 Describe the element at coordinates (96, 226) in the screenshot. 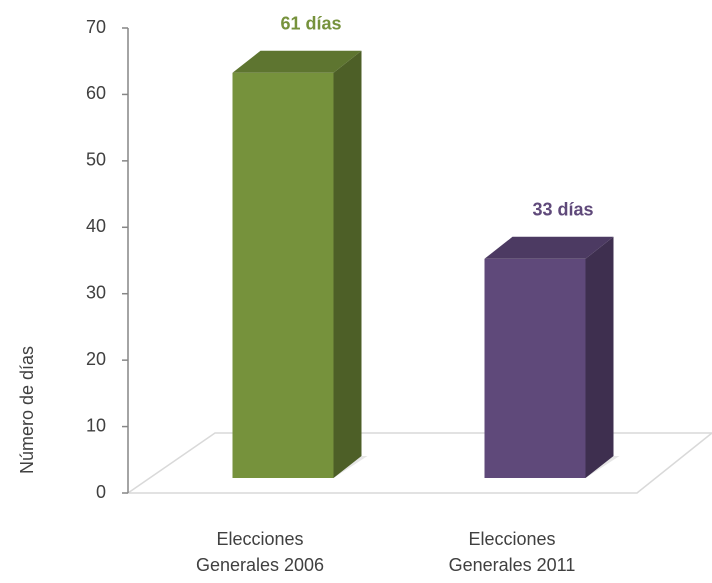

I see `y-tick-label: 40` at that location.